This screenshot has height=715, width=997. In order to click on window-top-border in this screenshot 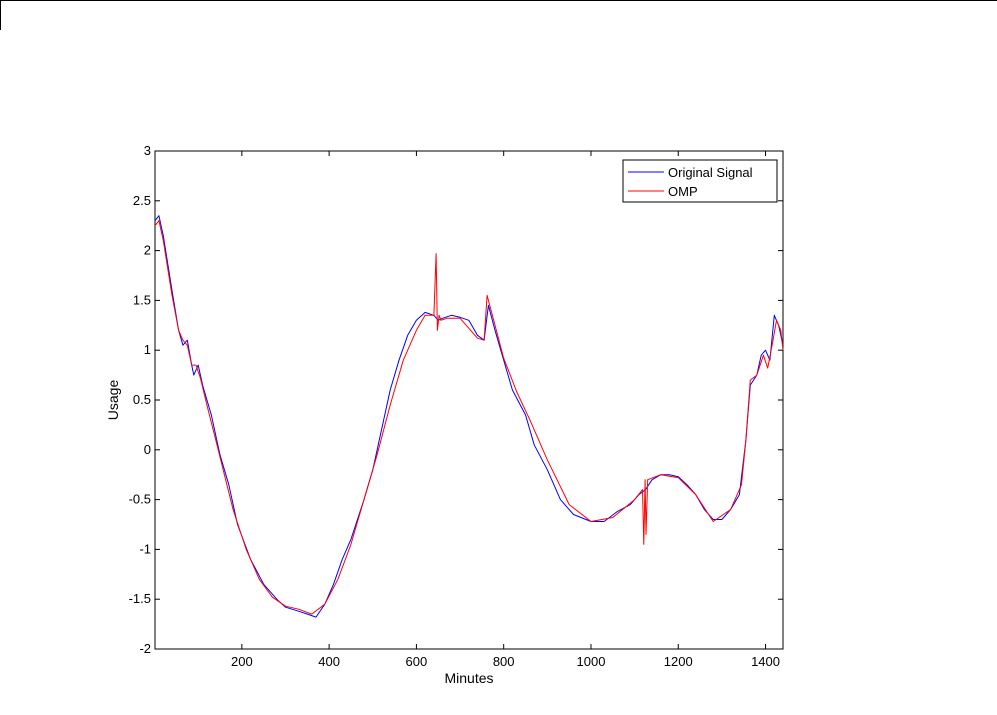, I will do `click(498, 0)`.